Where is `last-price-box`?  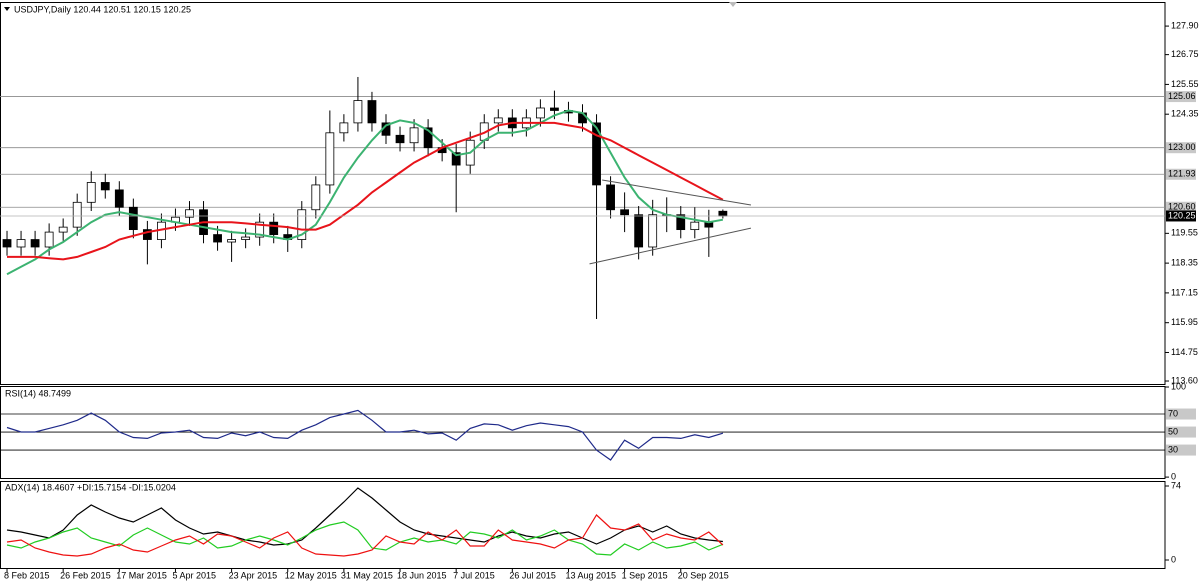
last-price-box is located at coordinates (1181, 216).